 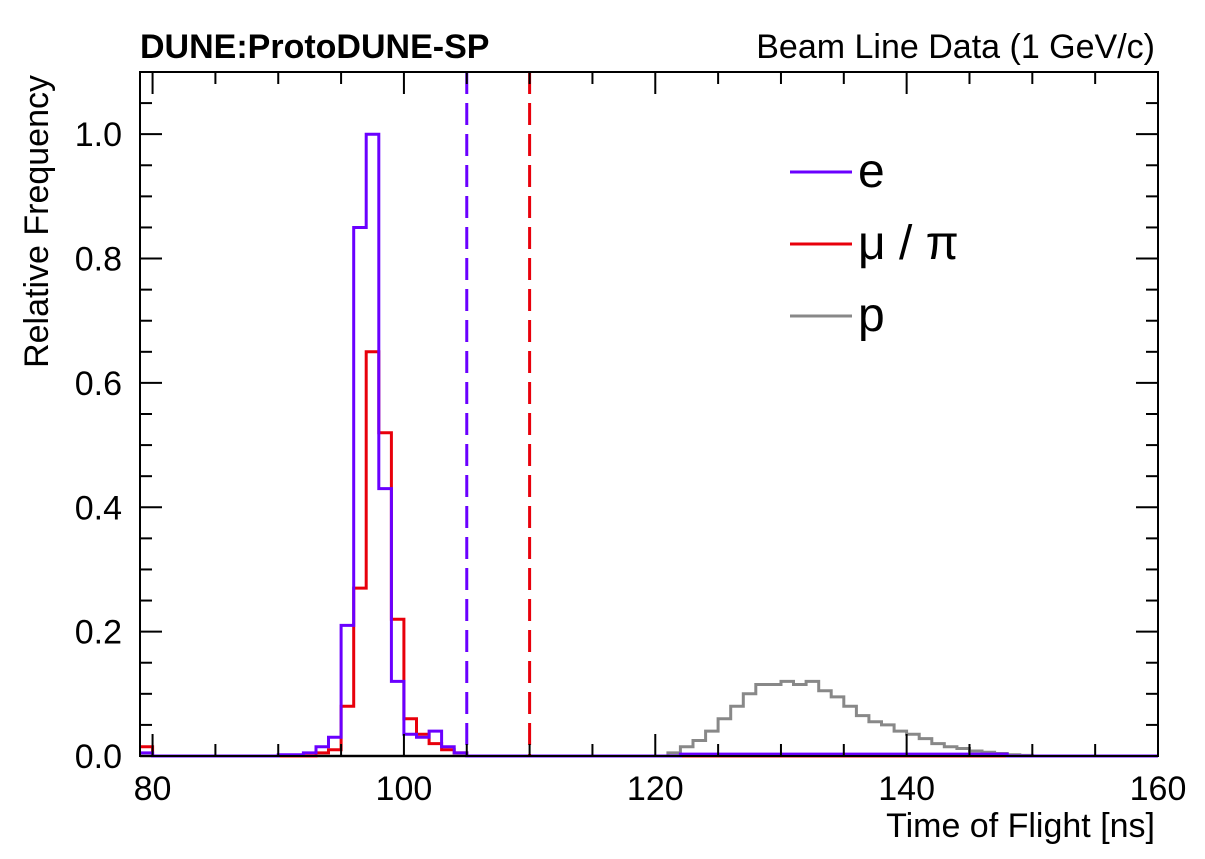 What do you see at coordinates (404, 789) in the screenshot?
I see `x-tick-label: 100` at bounding box center [404, 789].